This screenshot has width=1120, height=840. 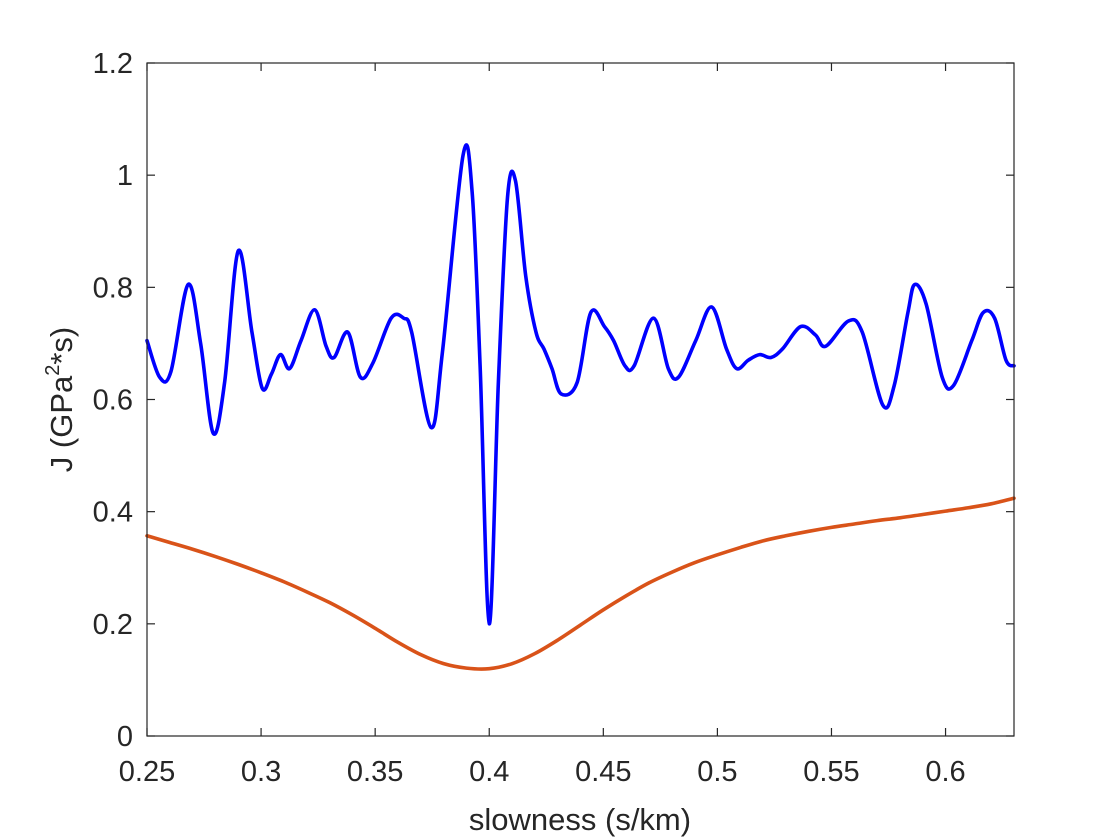 I want to click on y-tick-label: 1, so click(x=125, y=176).